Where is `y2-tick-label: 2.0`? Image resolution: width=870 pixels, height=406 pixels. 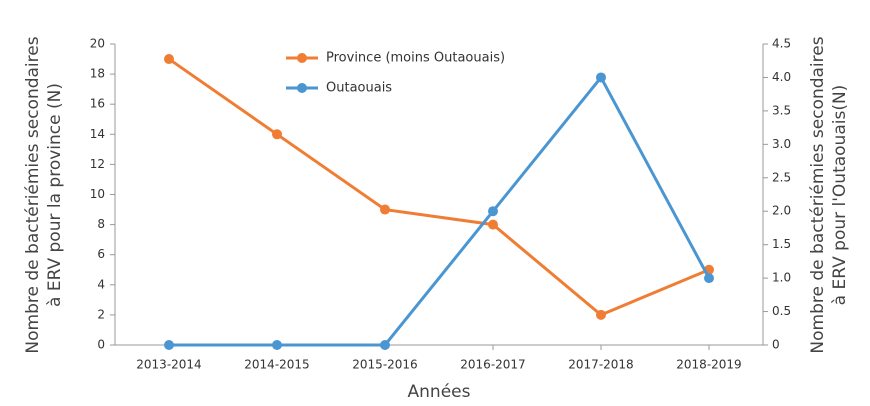 y2-tick-label: 2.0 is located at coordinates (781, 211).